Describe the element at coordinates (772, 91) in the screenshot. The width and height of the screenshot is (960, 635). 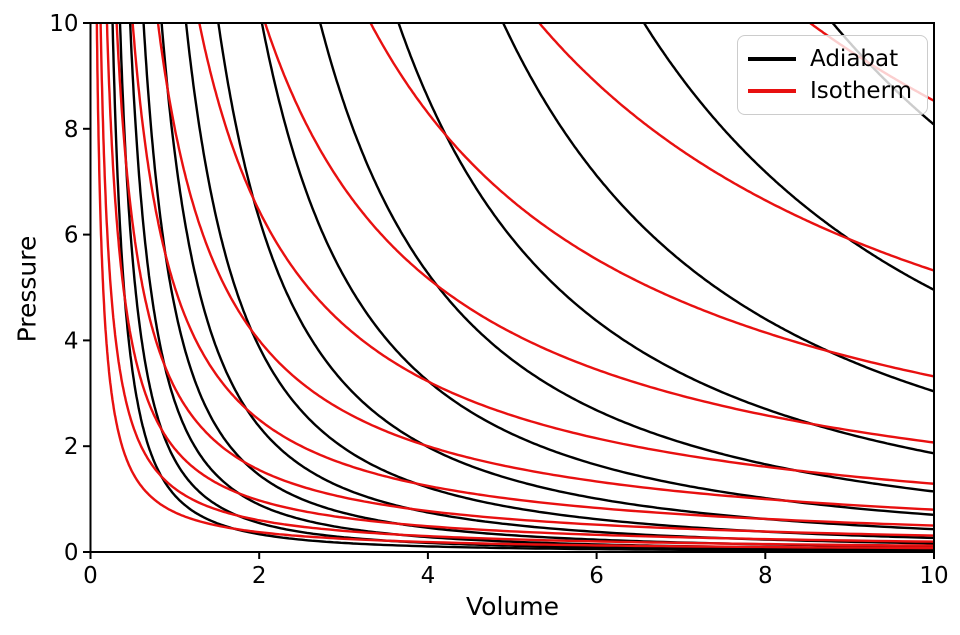
I see `isotherm-line-swatch` at that location.